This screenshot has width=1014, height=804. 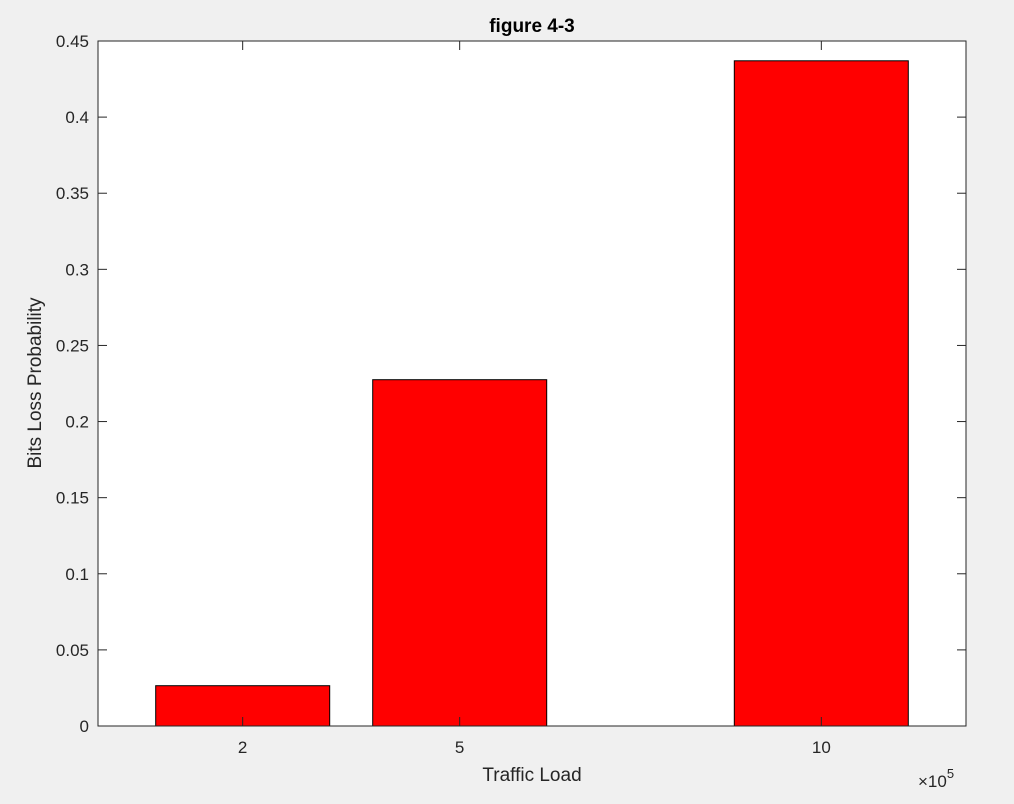 I want to click on x-tick-label: 10, so click(x=821, y=747).